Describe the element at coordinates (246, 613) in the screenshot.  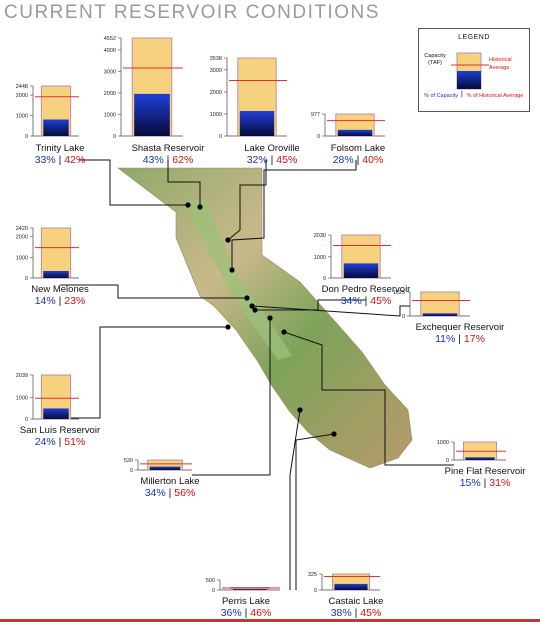
I see `reservoir-percentages: 36% | 46%` at that location.